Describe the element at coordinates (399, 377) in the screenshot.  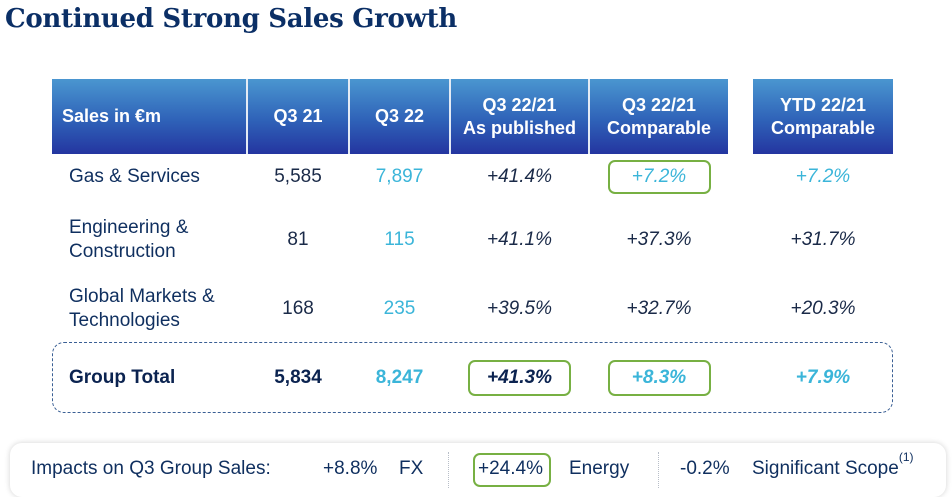
I see `total-q3-22-value: 8,247` at that location.